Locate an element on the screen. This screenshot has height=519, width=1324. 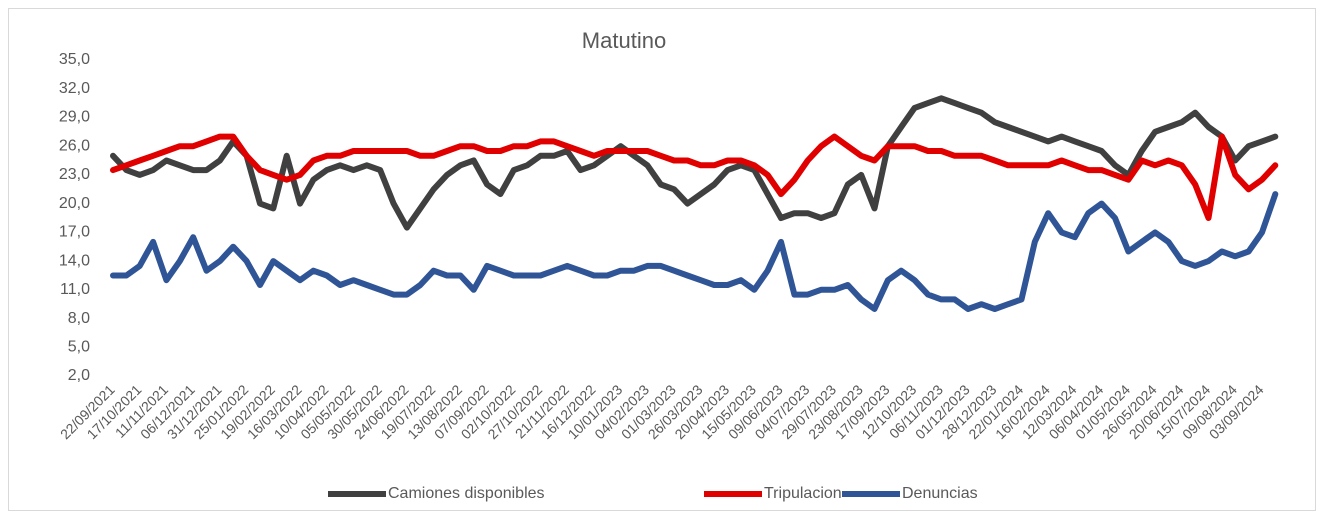
legend-label: Tripulacion is located at coordinates (803, 493).